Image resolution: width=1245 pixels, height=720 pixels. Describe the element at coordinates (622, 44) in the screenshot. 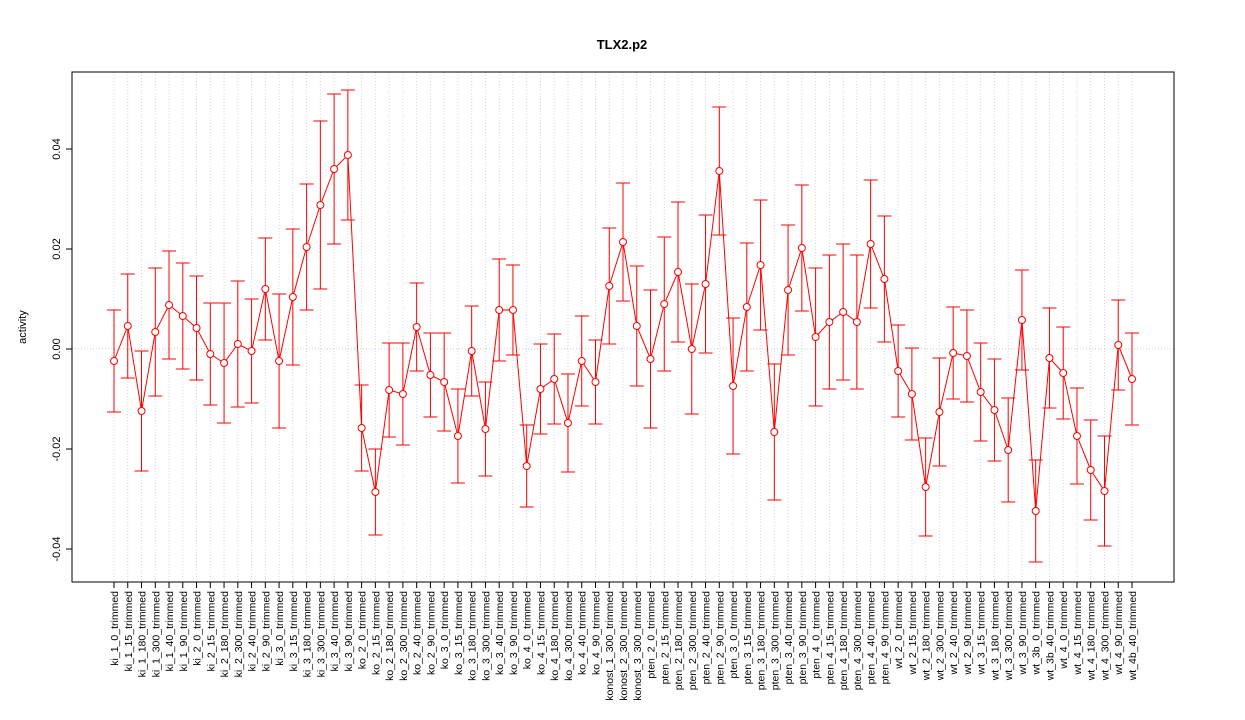

I see `chart-title: TLX2.p2` at that location.